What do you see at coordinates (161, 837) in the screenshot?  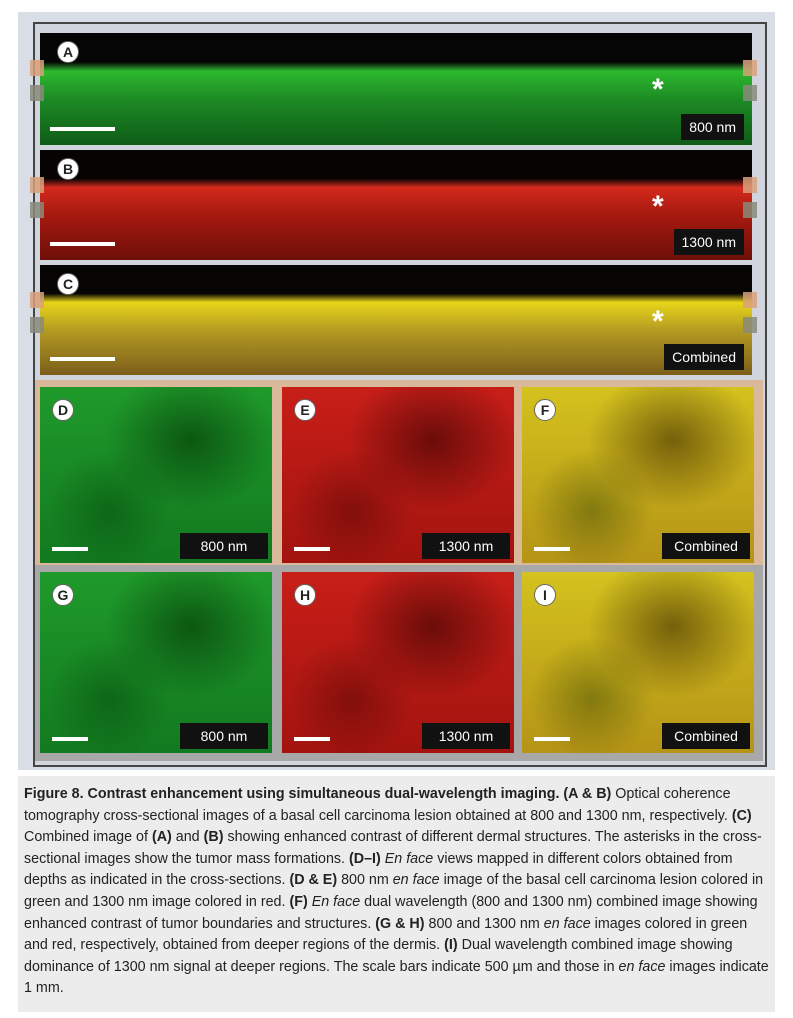 I see `caption-segment: (A)` at bounding box center [161, 837].